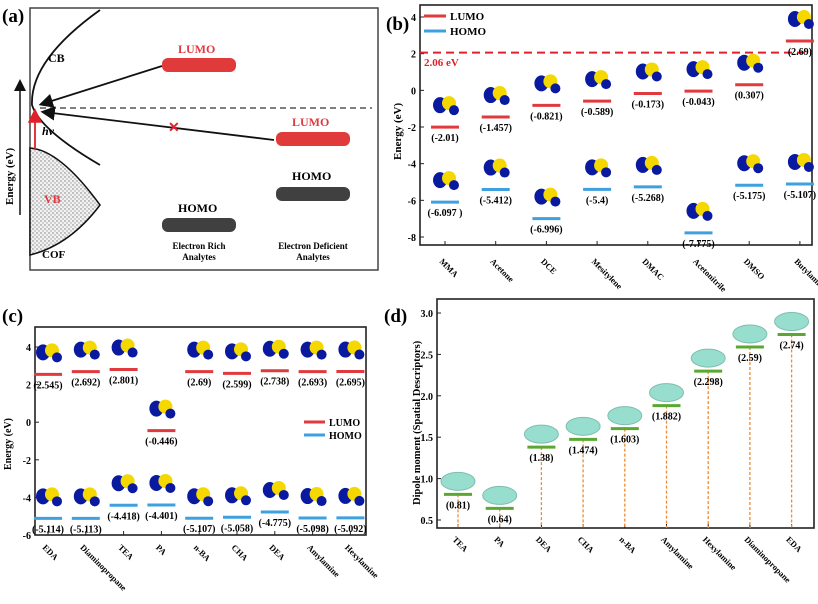  I want to click on rich-caption-line2: Analytes, so click(199, 257).